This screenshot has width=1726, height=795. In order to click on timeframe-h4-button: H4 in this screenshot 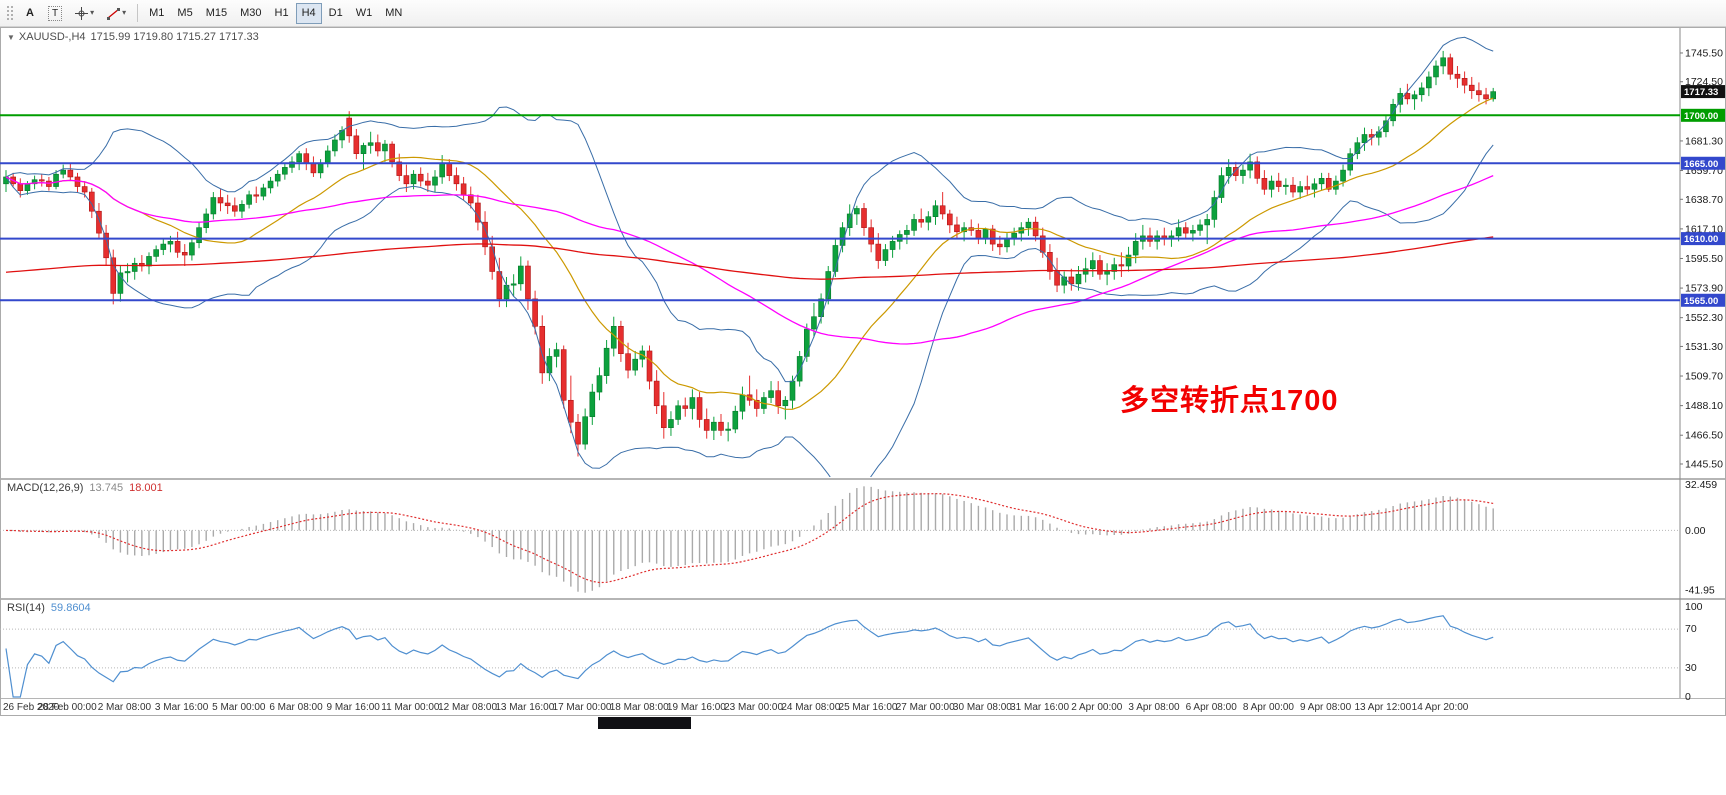, I will do `click(308, 13)`.